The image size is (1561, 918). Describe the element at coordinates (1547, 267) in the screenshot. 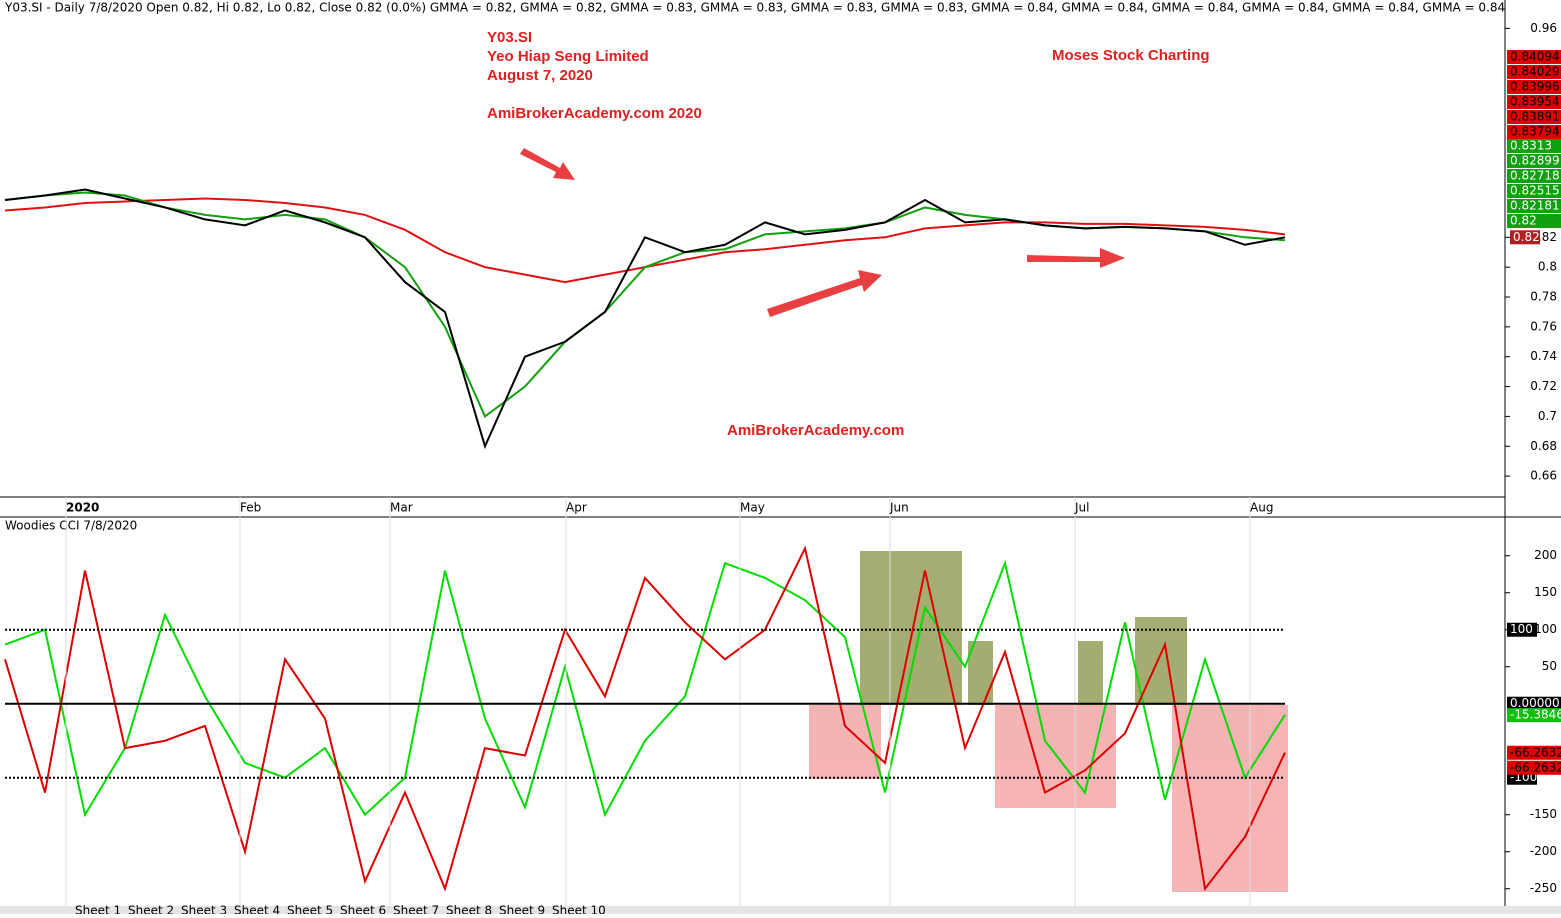

I see `y-tick-label: 0.8` at that location.